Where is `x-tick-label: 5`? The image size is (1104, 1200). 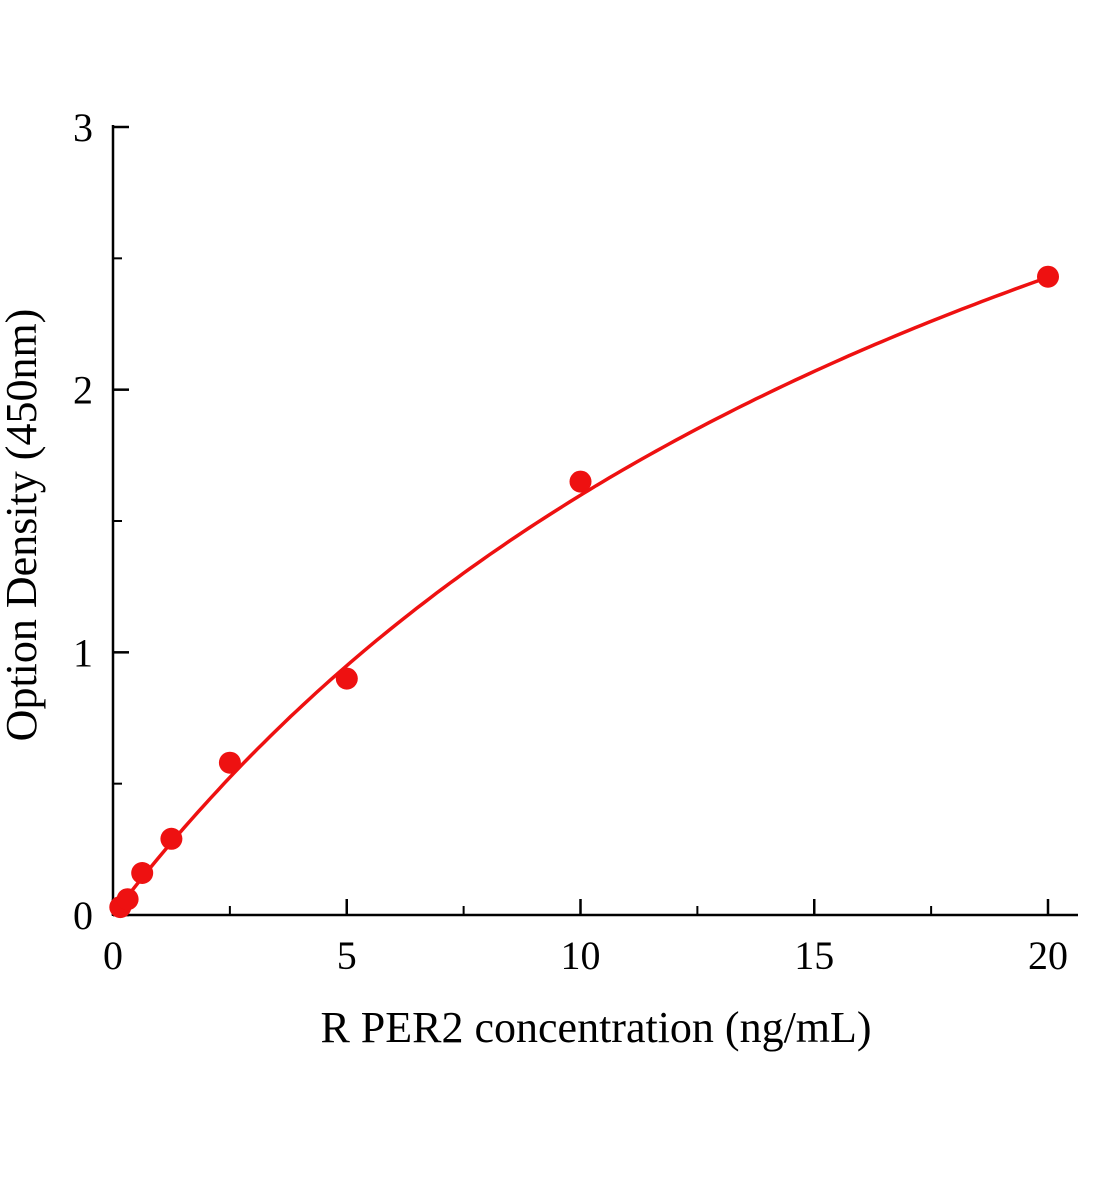
x-tick-label: 5 is located at coordinates (347, 955).